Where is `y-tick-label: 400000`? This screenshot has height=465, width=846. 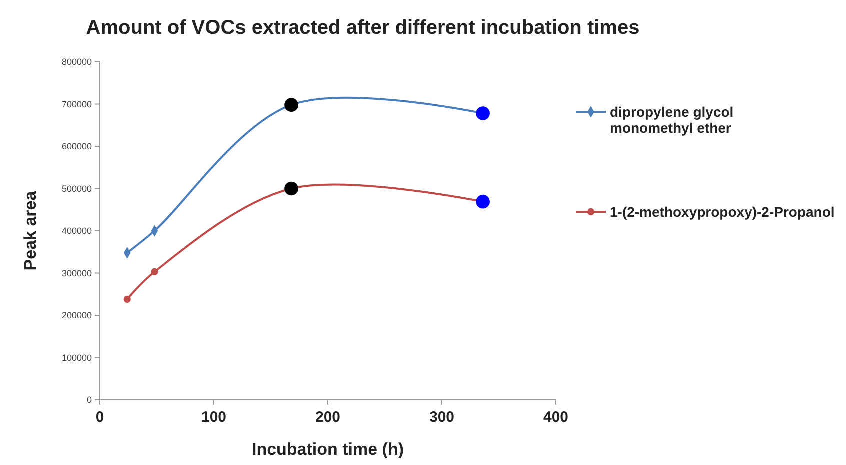 y-tick-label: 400000 is located at coordinates (77, 231).